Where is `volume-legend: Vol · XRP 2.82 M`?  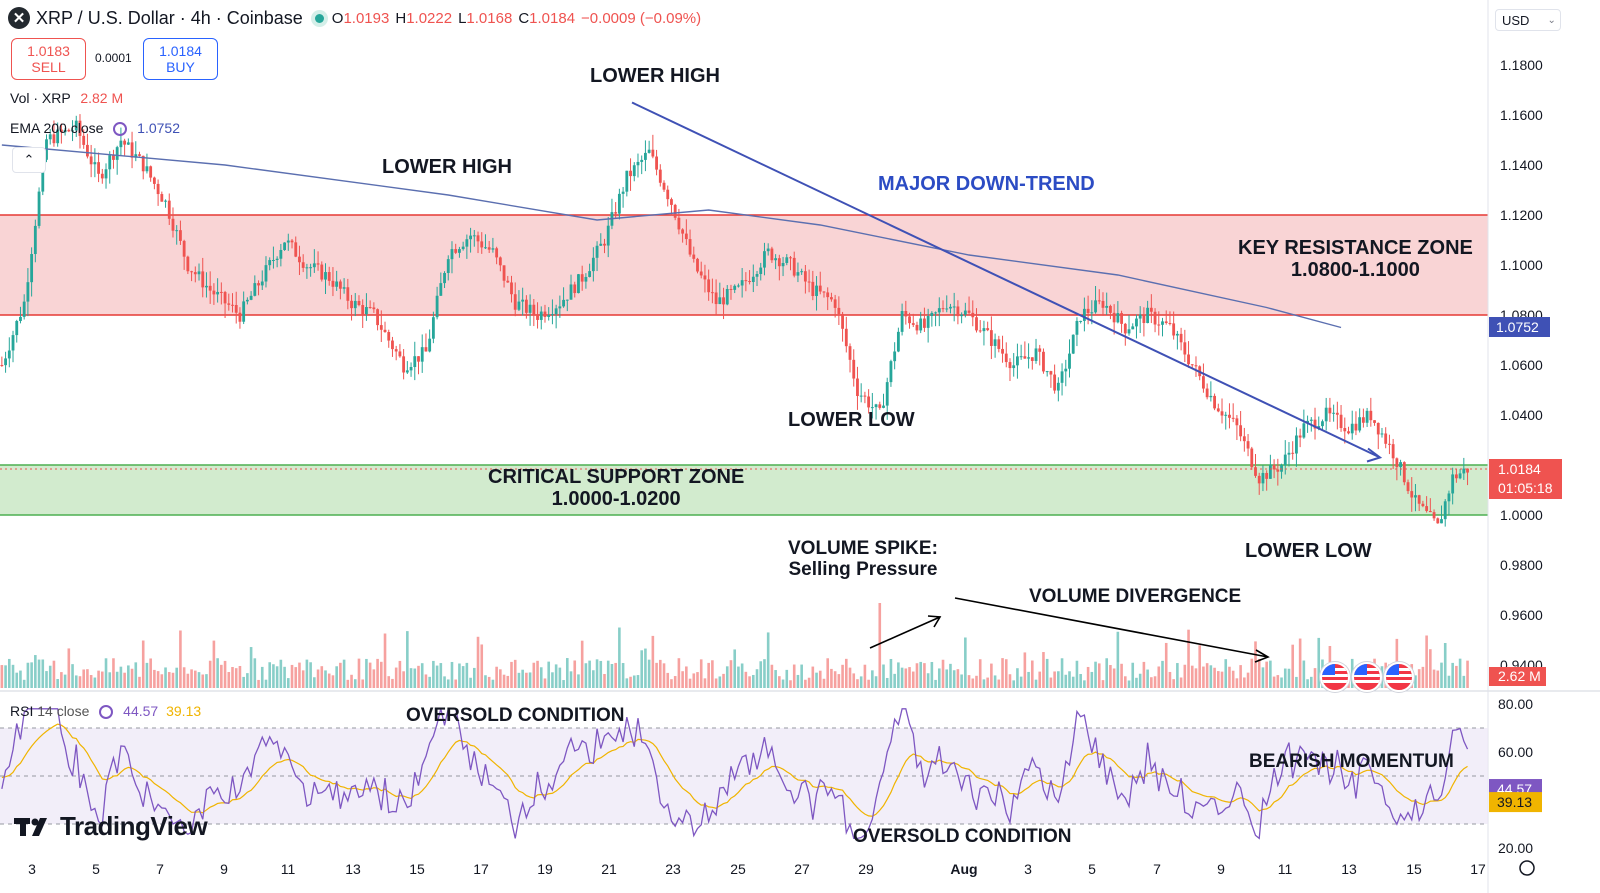 volume-legend: Vol · XRP 2.82 M is located at coordinates (66, 98).